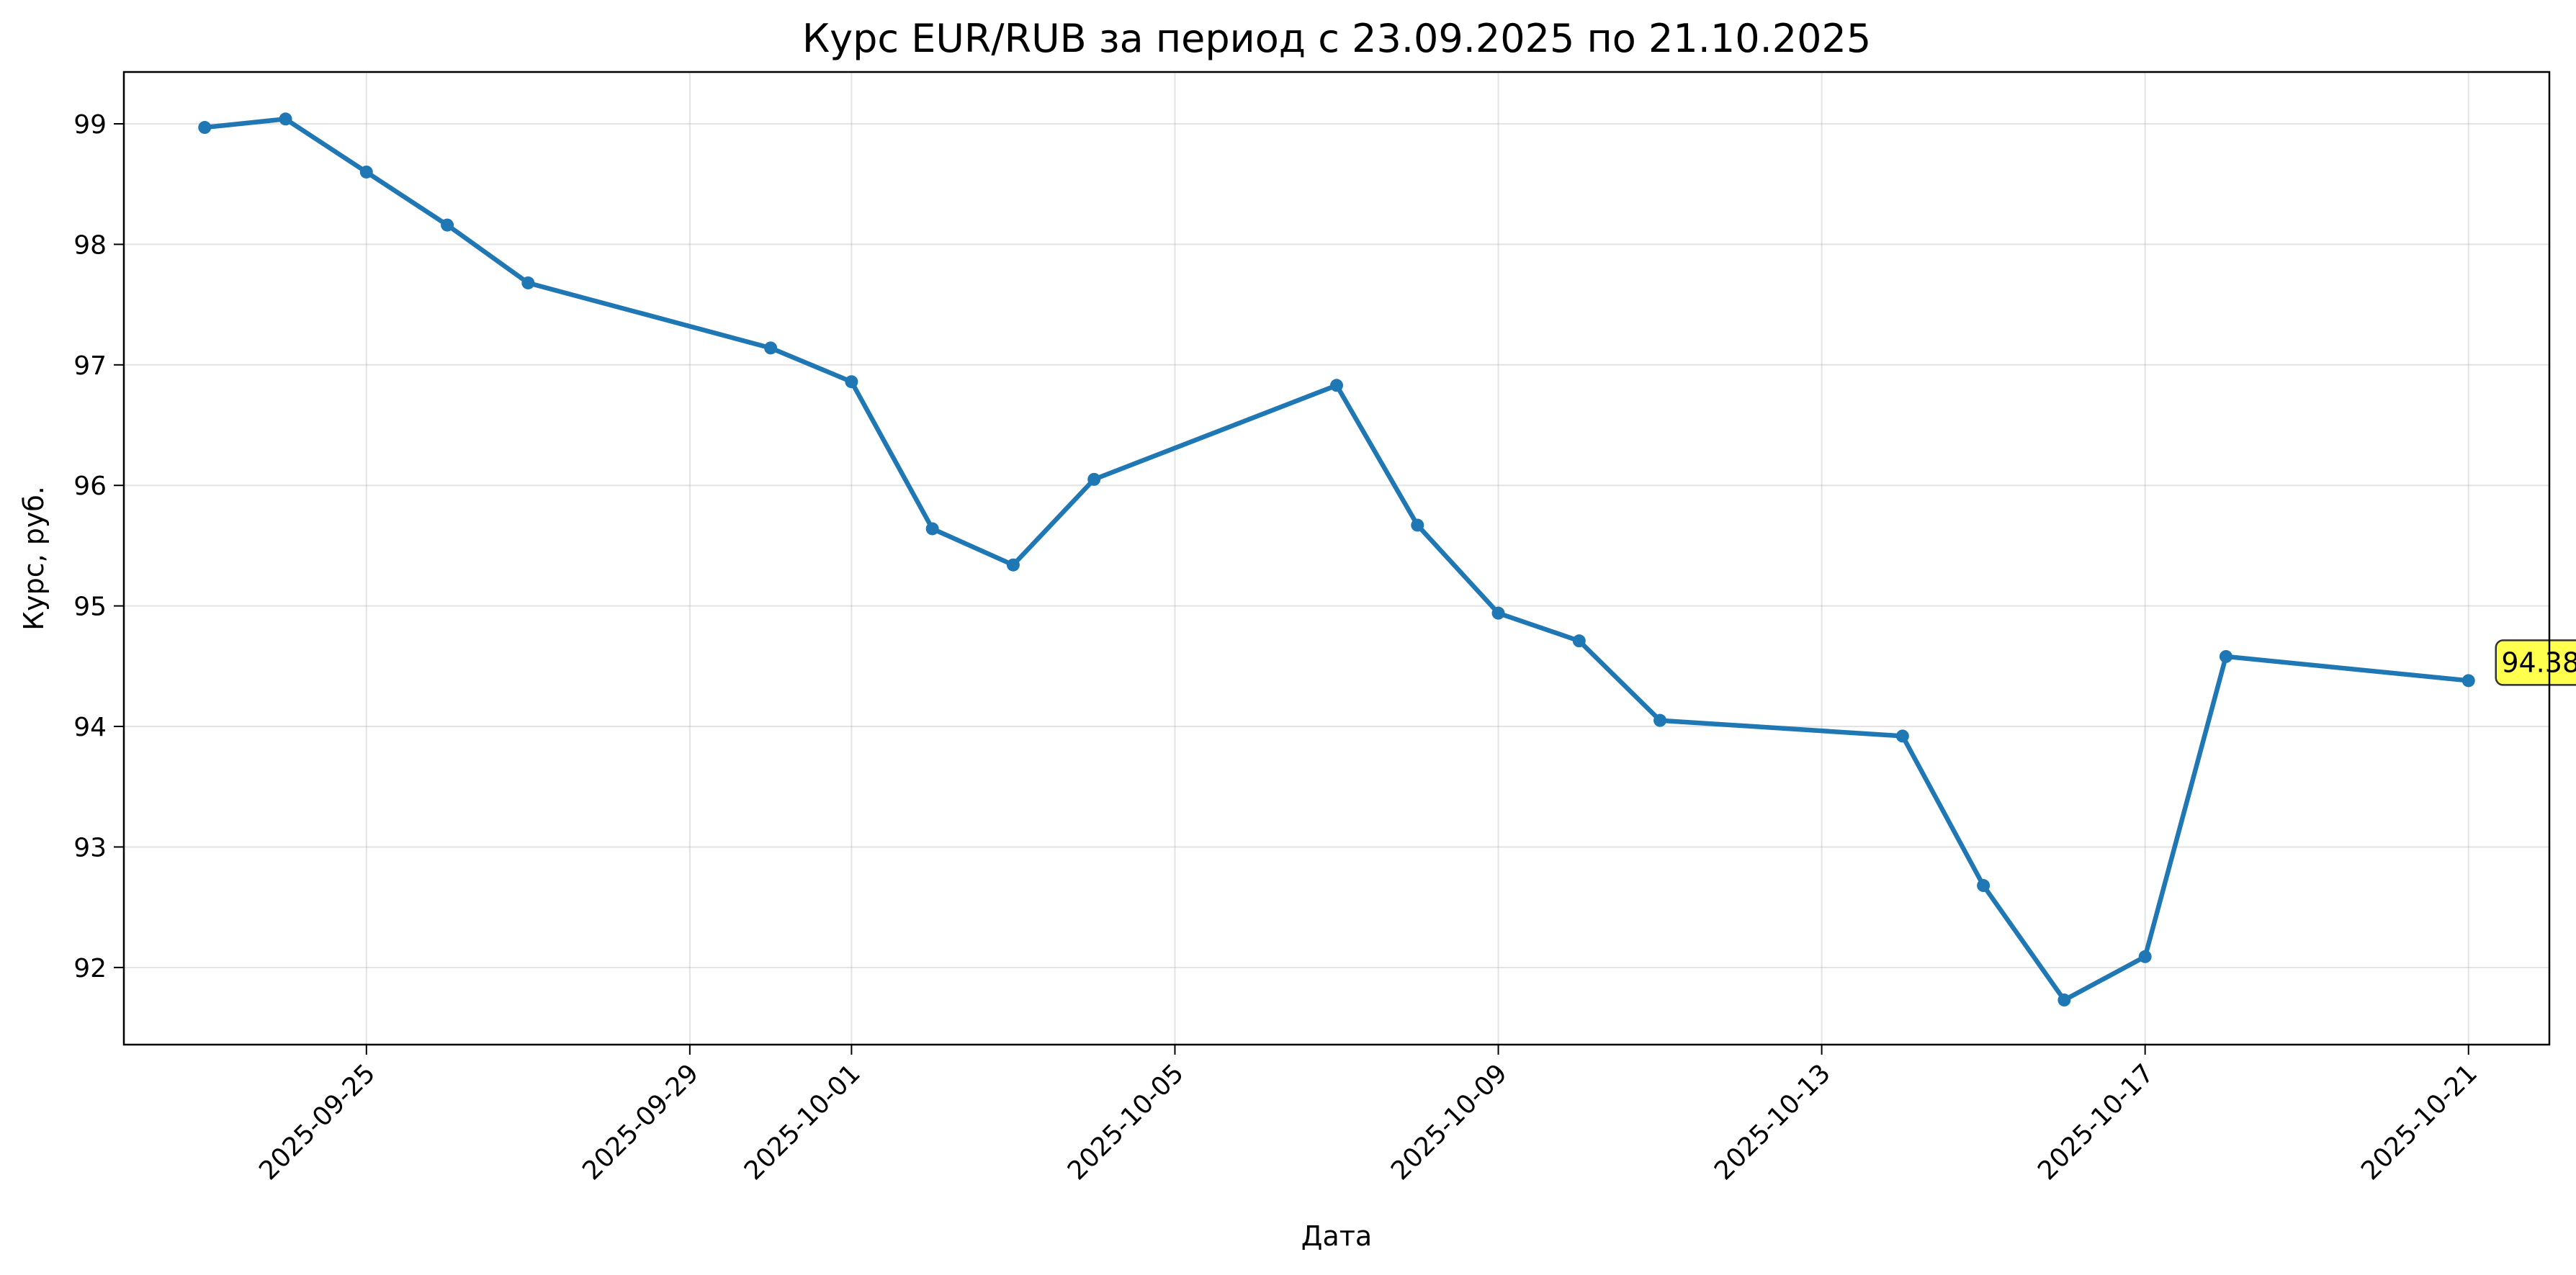  I want to click on y-tick-label: 92, so click(90, 968).